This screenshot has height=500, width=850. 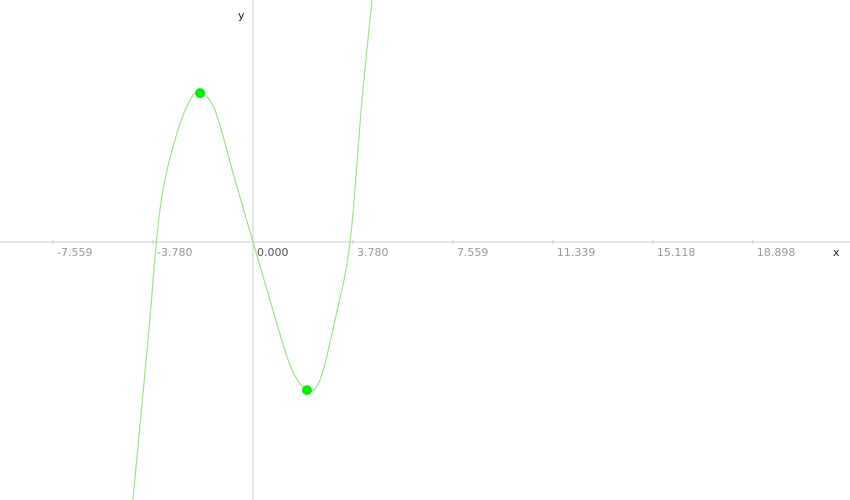 I want to click on x-tick-label: 18.898, so click(x=776, y=252).